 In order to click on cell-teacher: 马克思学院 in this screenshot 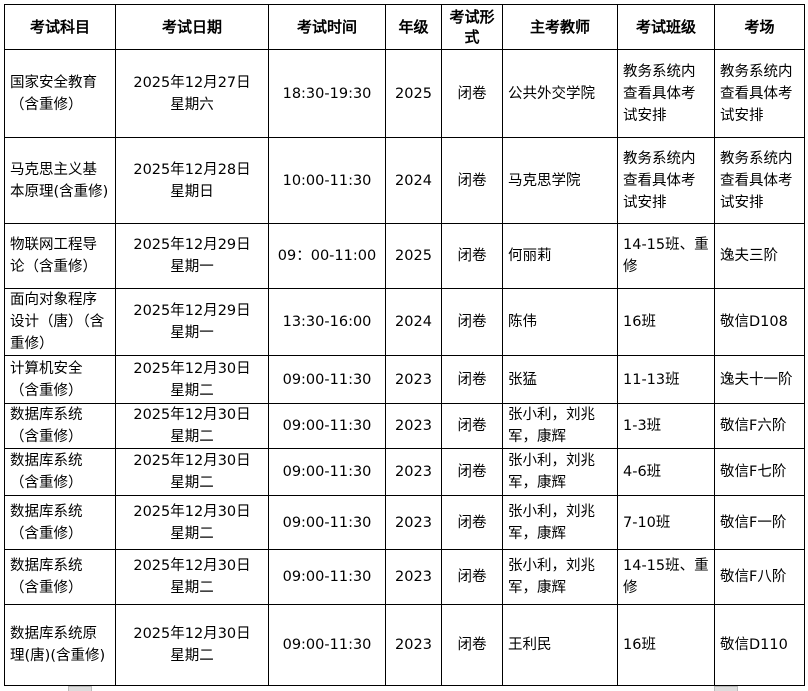, I will do `click(560, 180)`.